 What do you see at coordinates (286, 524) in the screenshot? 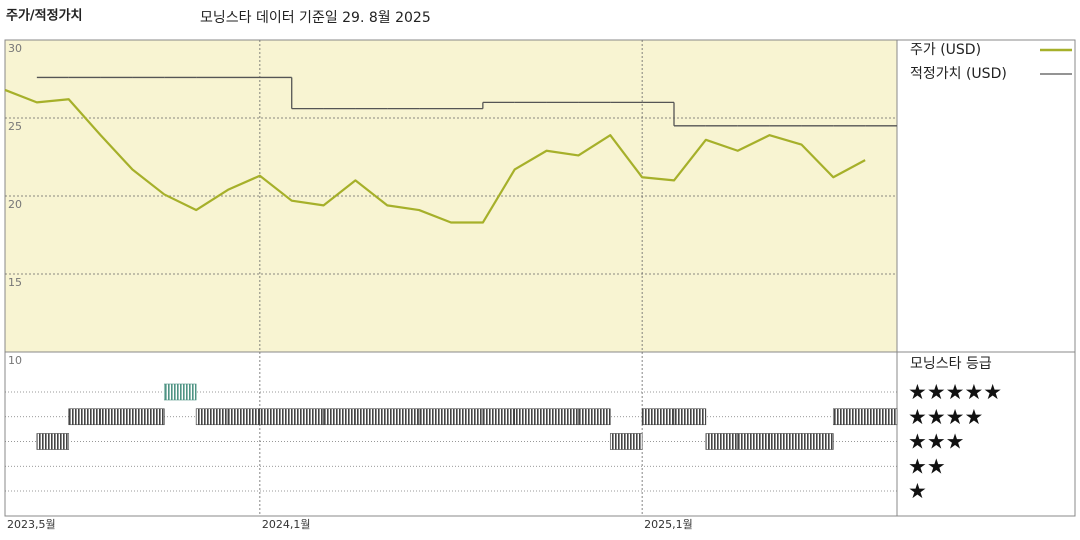
I see `x-tick-label: 2024,1월` at bounding box center [286, 524].